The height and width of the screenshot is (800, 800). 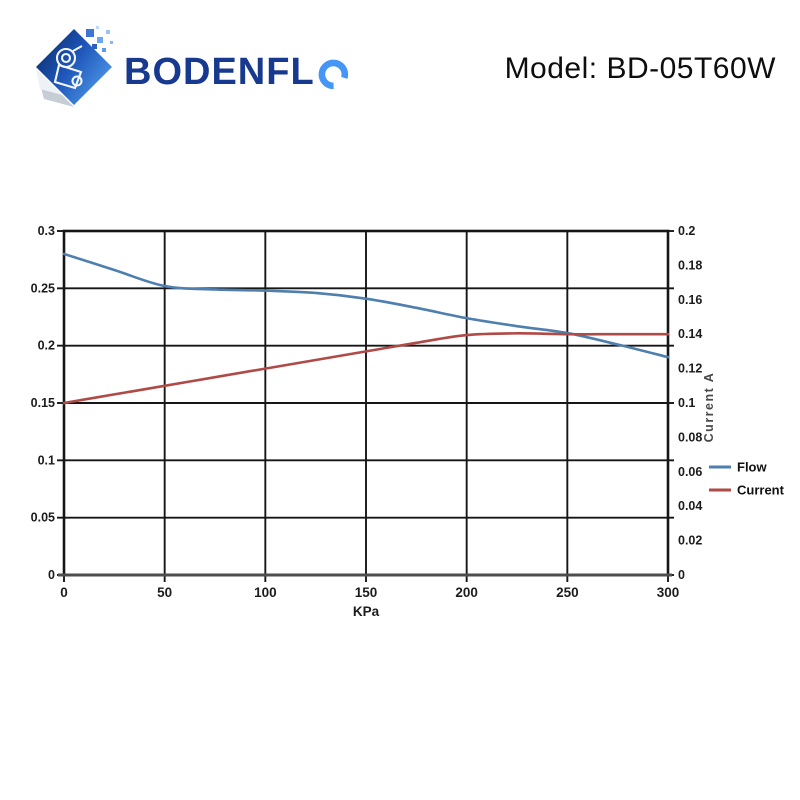 What do you see at coordinates (747, 479) in the screenshot?
I see `chart-legend: Flow Current` at bounding box center [747, 479].